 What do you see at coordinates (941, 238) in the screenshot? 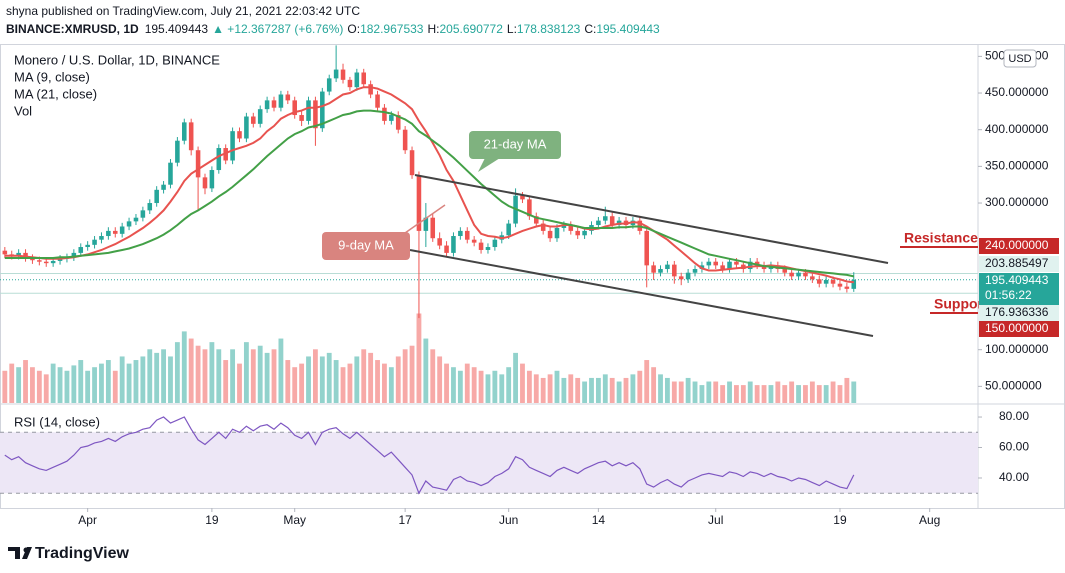
I see `level-label: Resistance` at bounding box center [941, 238].